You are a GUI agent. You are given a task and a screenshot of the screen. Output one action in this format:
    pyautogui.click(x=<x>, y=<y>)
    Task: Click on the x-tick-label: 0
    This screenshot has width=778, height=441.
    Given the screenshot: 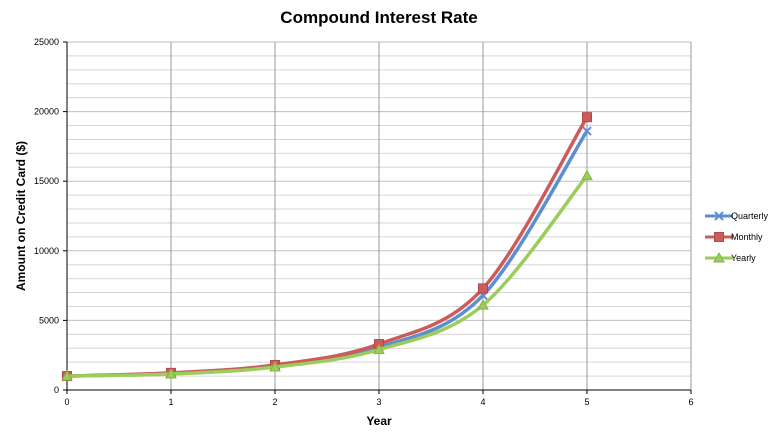 What is the action you would take?
    pyautogui.click(x=66, y=402)
    